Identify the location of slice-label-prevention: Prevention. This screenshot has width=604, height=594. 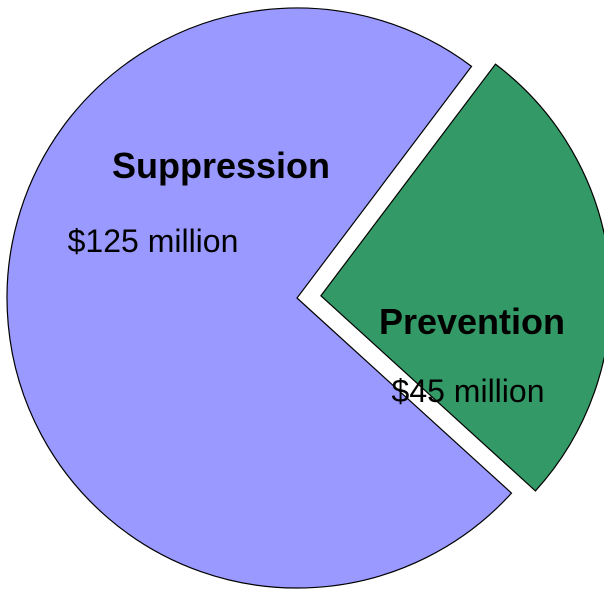
(472, 321).